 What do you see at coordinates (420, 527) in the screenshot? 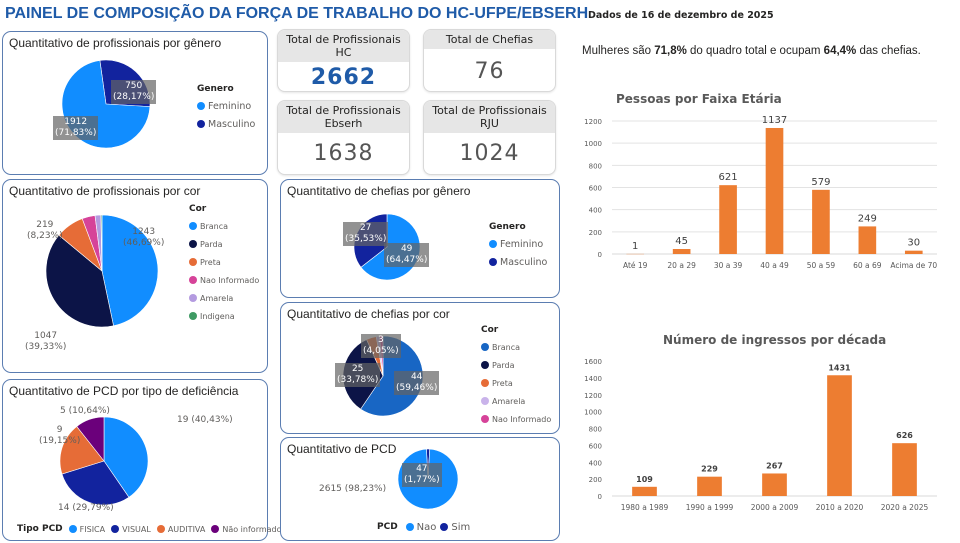
I see `legend-item: Nao` at bounding box center [420, 527].